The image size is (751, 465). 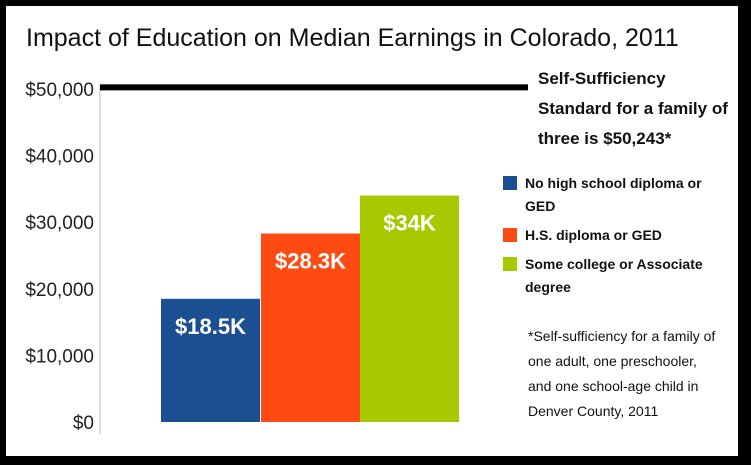 I want to click on legend-swatch-no-diploma, so click(x=510, y=183).